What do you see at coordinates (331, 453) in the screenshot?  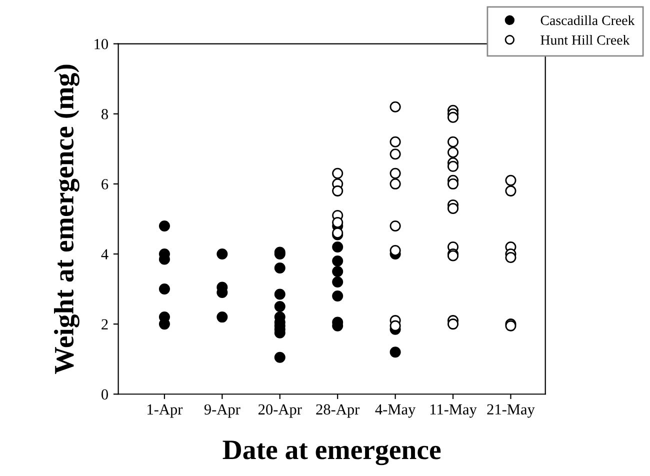 I see `x-axis-title: Date at emergence` at bounding box center [331, 453].